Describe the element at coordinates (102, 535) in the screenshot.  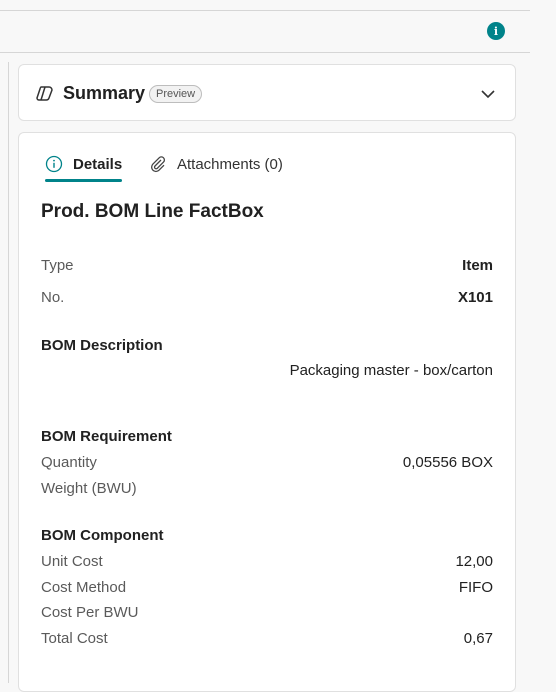
I see `bom-component-heading: BOM Component` at that location.